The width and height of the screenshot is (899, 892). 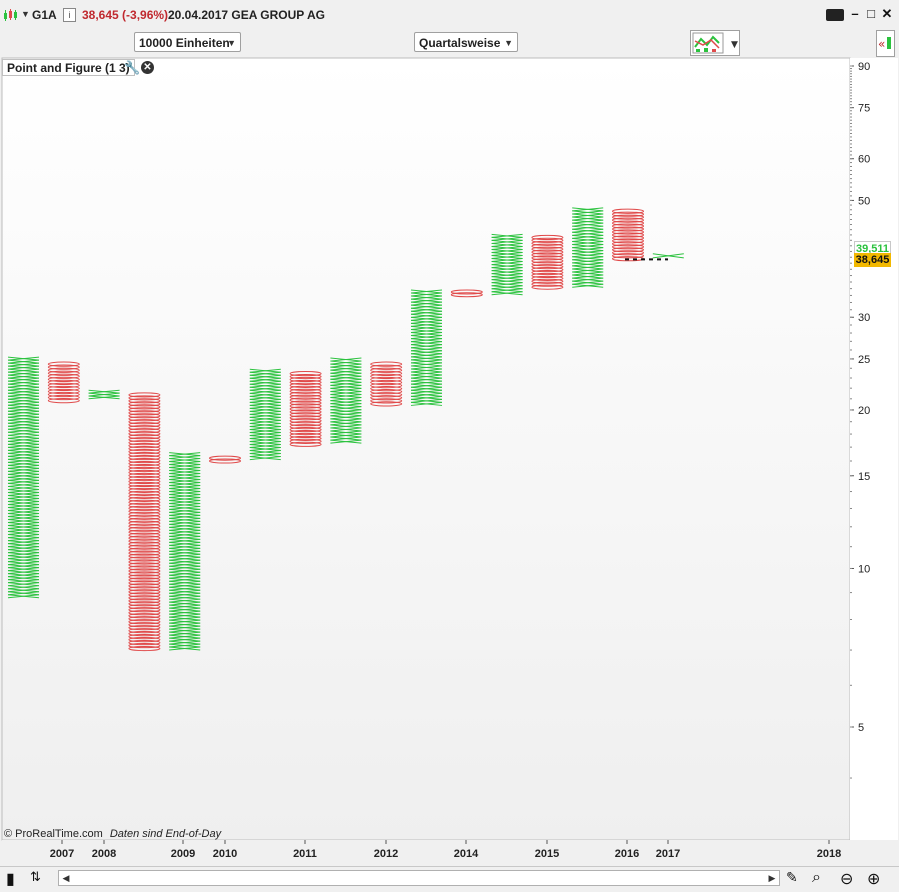 I want to click on copyright-text: © ProRealTime.com, so click(x=53, y=834).